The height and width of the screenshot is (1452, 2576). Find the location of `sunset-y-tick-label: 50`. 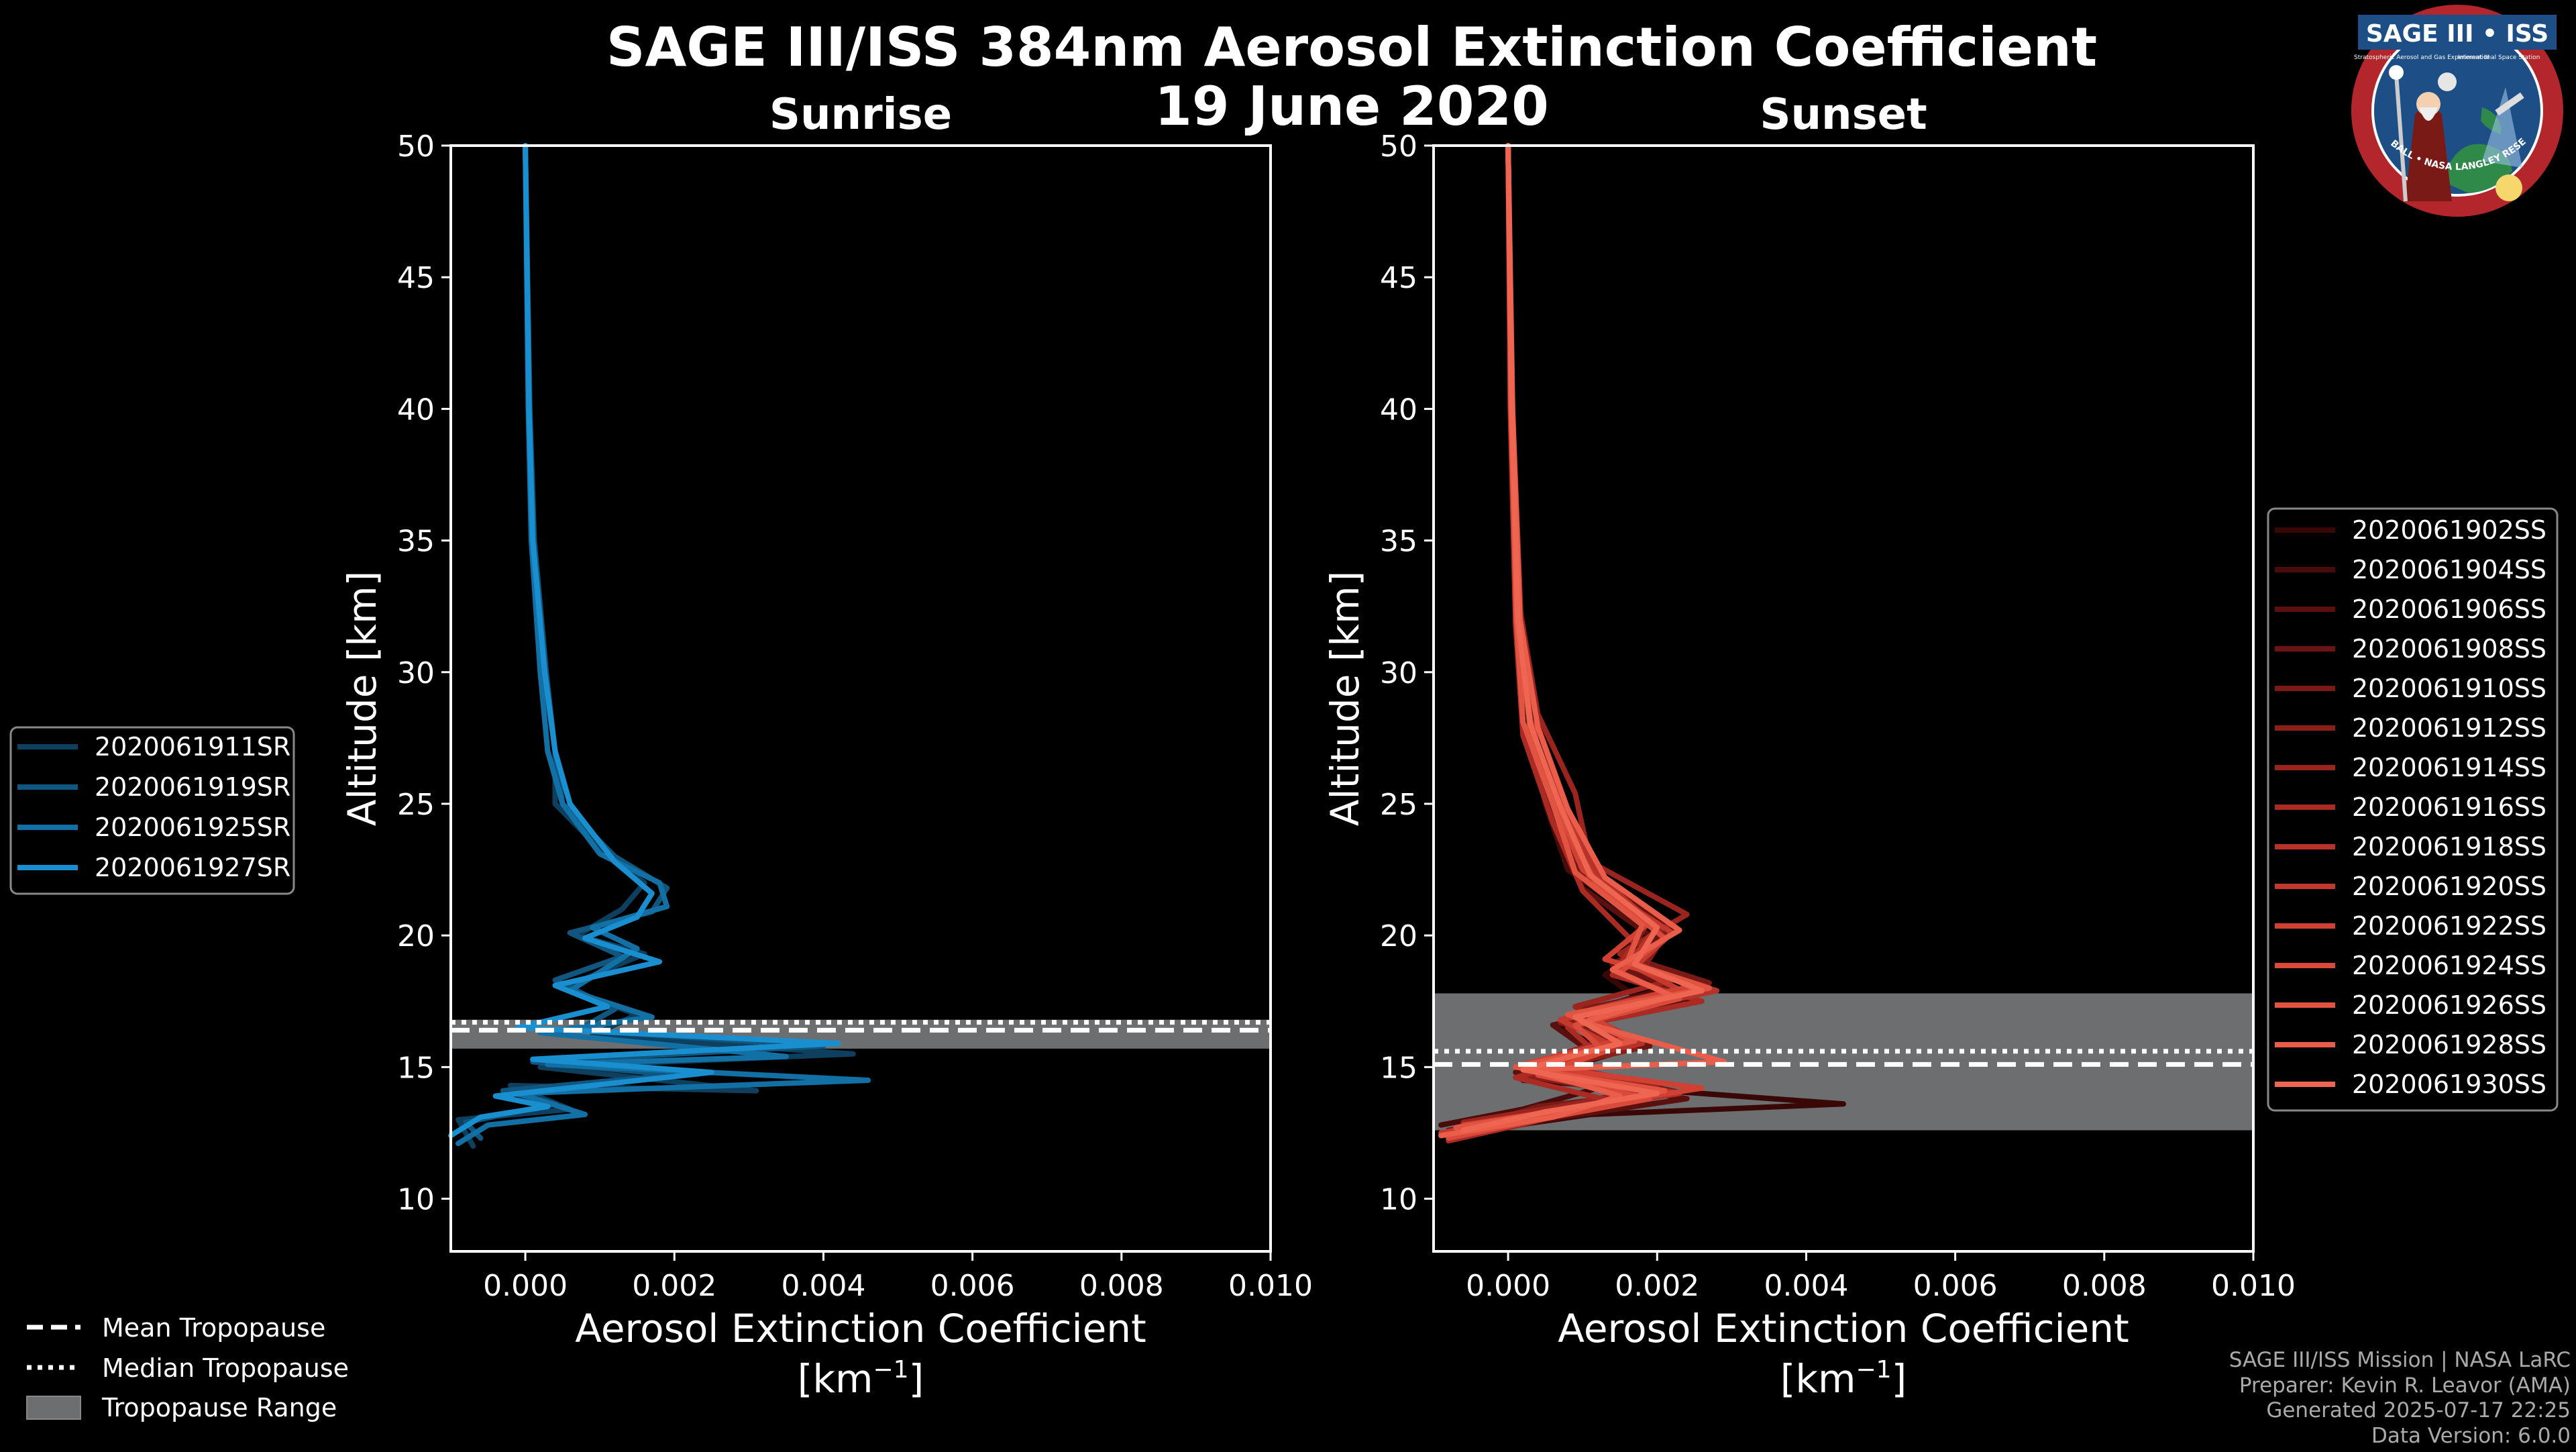

sunset-y-tick-label: 50 is located at coordinates (1398, 146).